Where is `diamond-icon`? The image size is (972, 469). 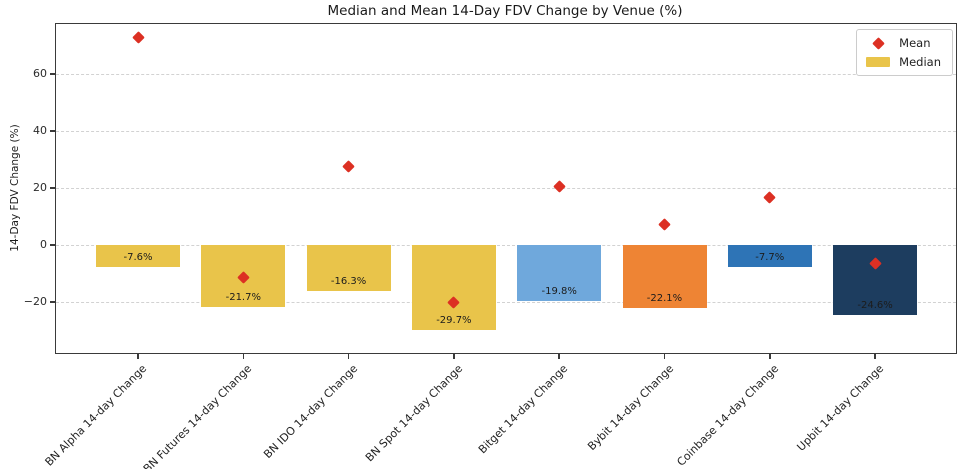
diamond-icon is located at coordinates (878, 43).